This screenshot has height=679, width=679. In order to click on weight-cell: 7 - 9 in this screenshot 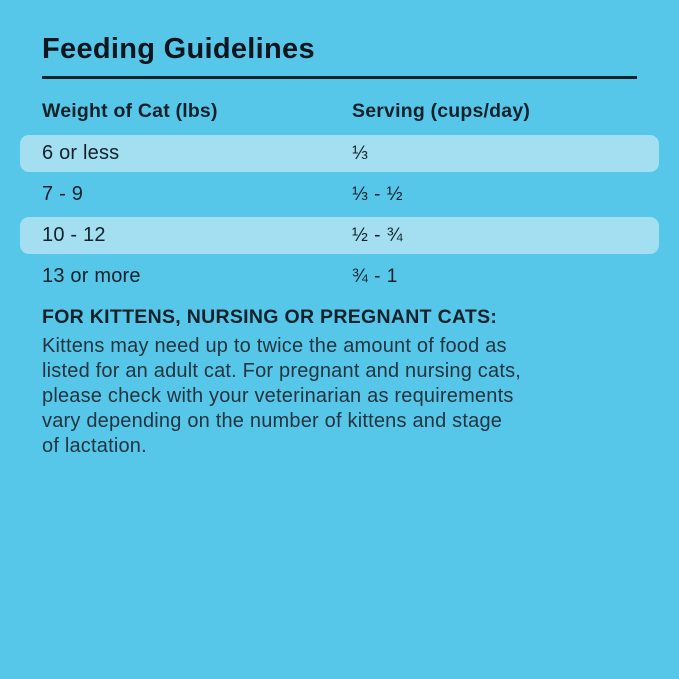, I will do `click(63, 194)`.